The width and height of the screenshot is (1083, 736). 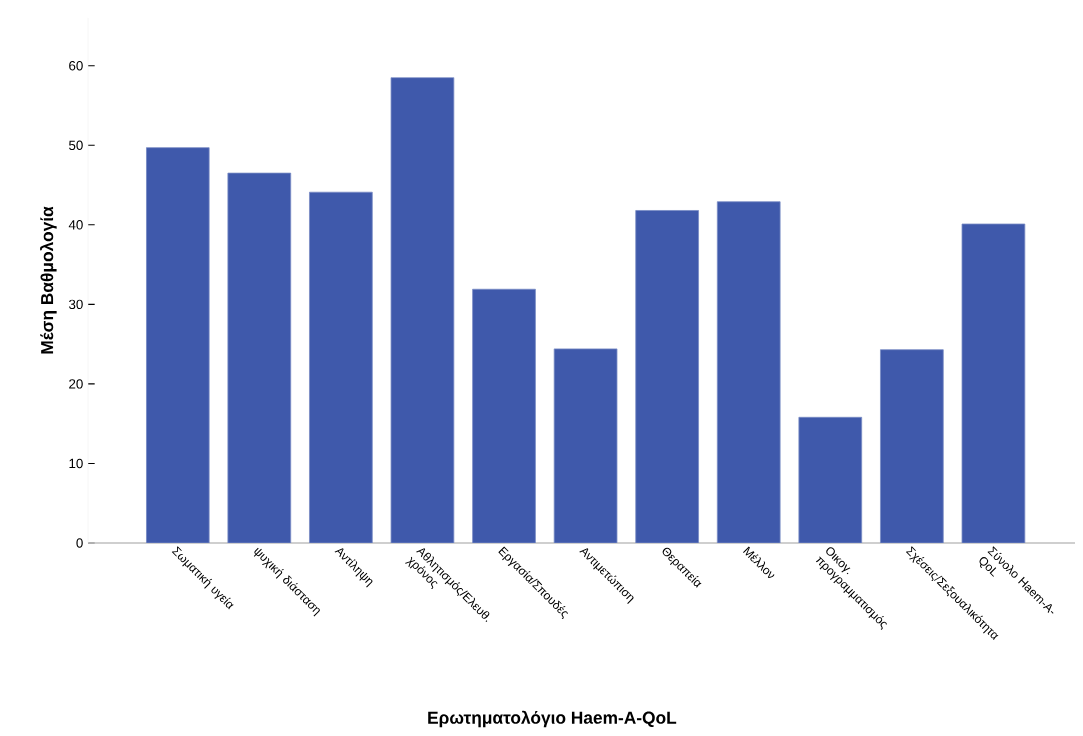 I want to click on y-tick-label: 10, so click(x=76, y=463).